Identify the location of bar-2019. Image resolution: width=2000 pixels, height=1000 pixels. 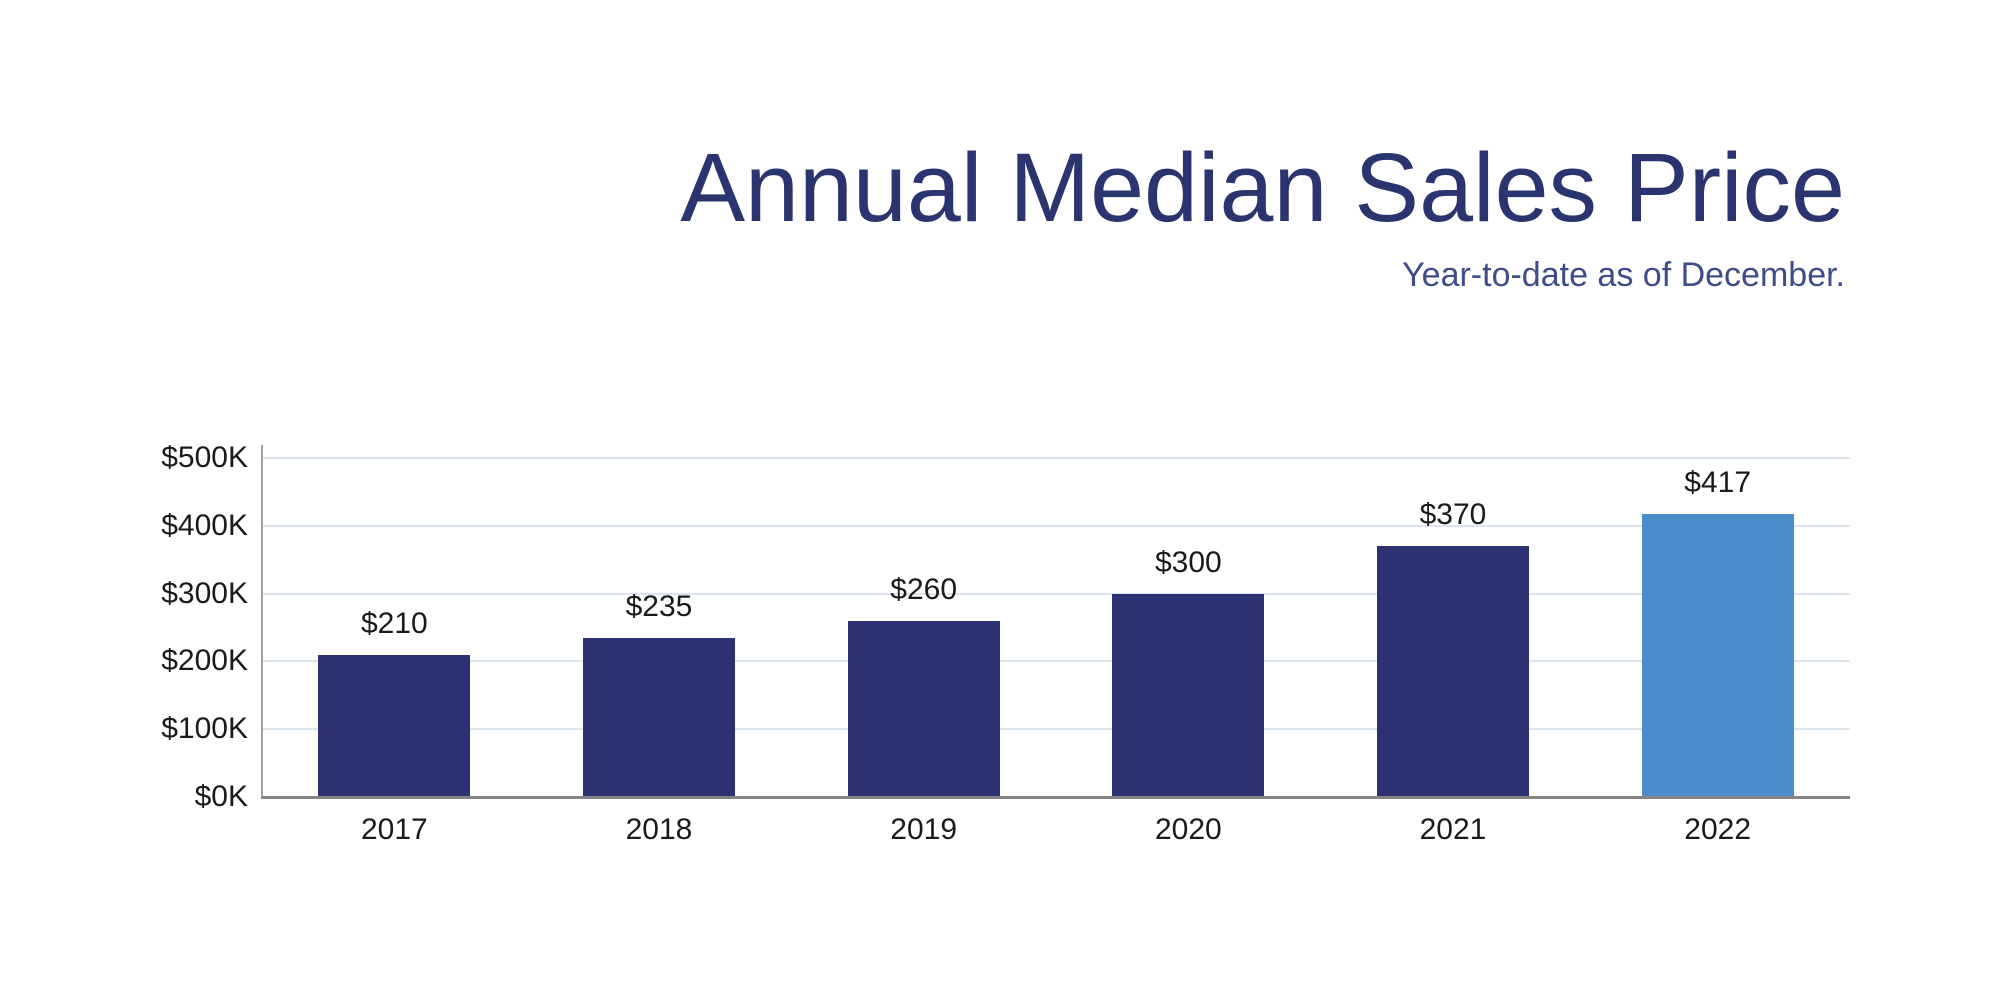
(923, 708).